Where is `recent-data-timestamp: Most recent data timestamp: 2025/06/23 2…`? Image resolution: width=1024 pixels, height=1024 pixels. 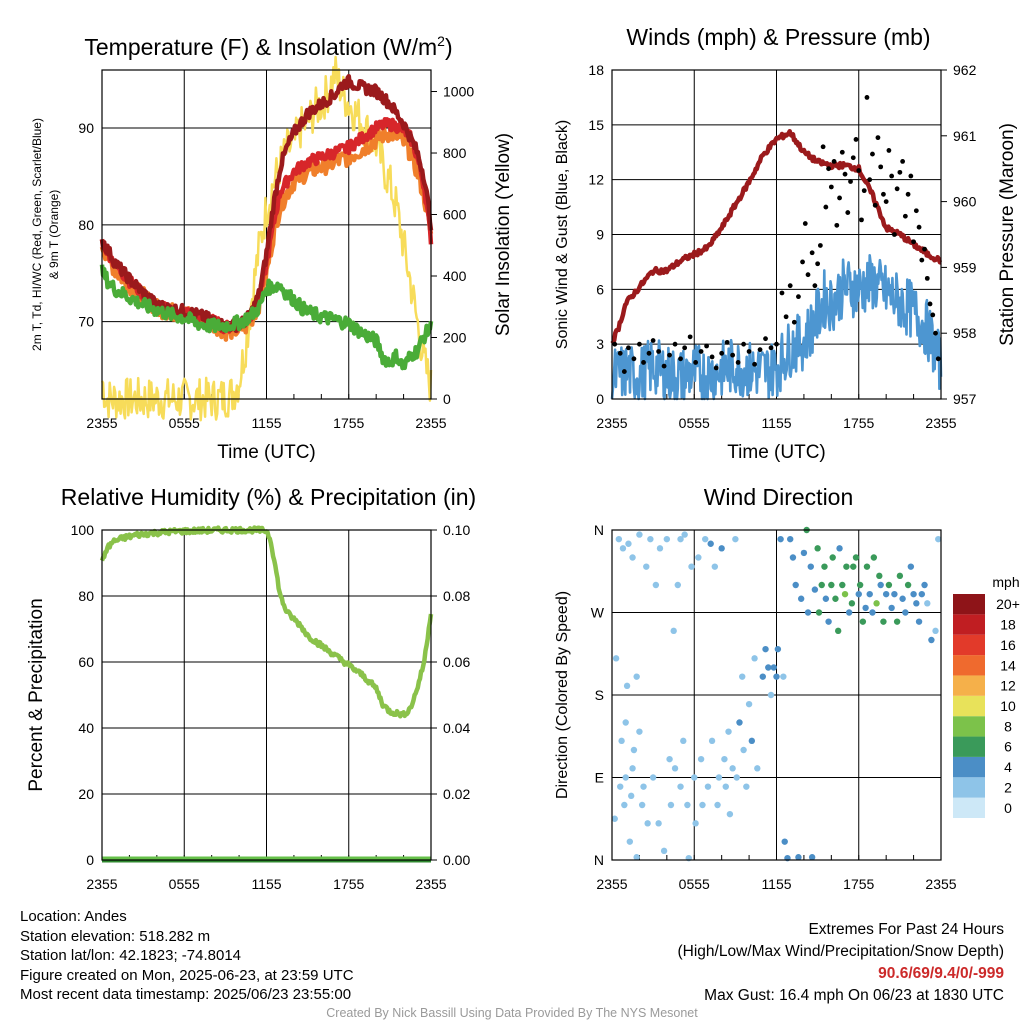 recent-data-timestamp: Most recent data timestamp: 2025/06/23 2… is located at coordinates (186, 994).